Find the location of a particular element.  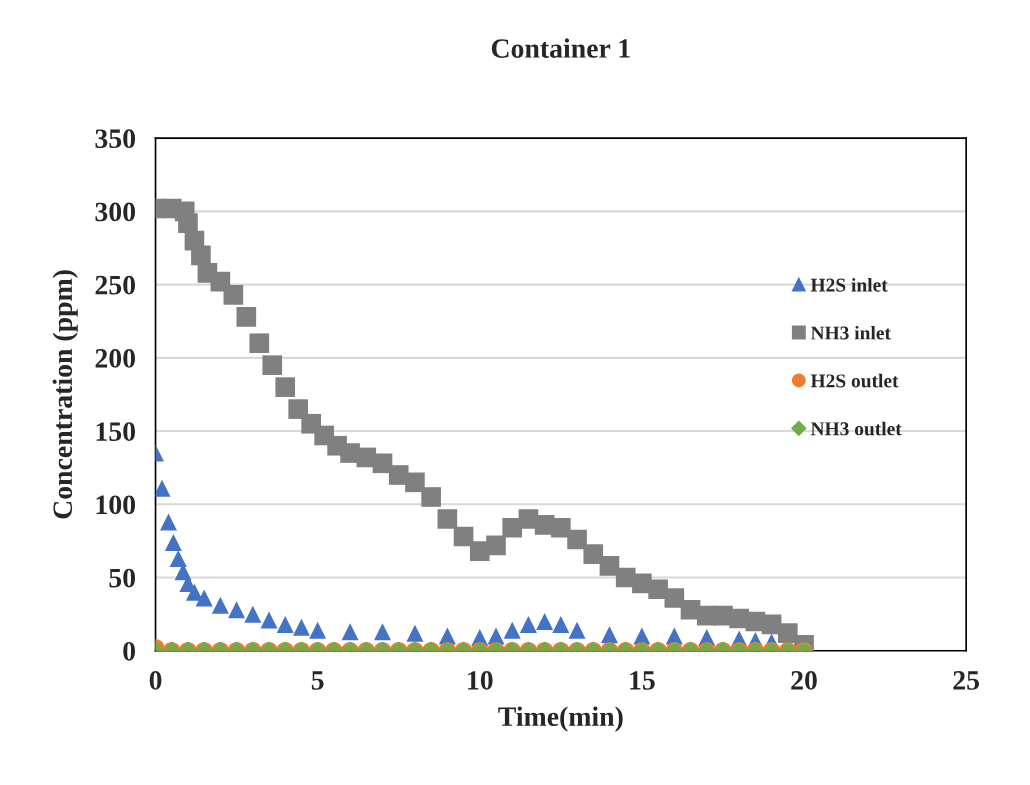

x-tick-label: 5 is located at coordinates (317, 680).